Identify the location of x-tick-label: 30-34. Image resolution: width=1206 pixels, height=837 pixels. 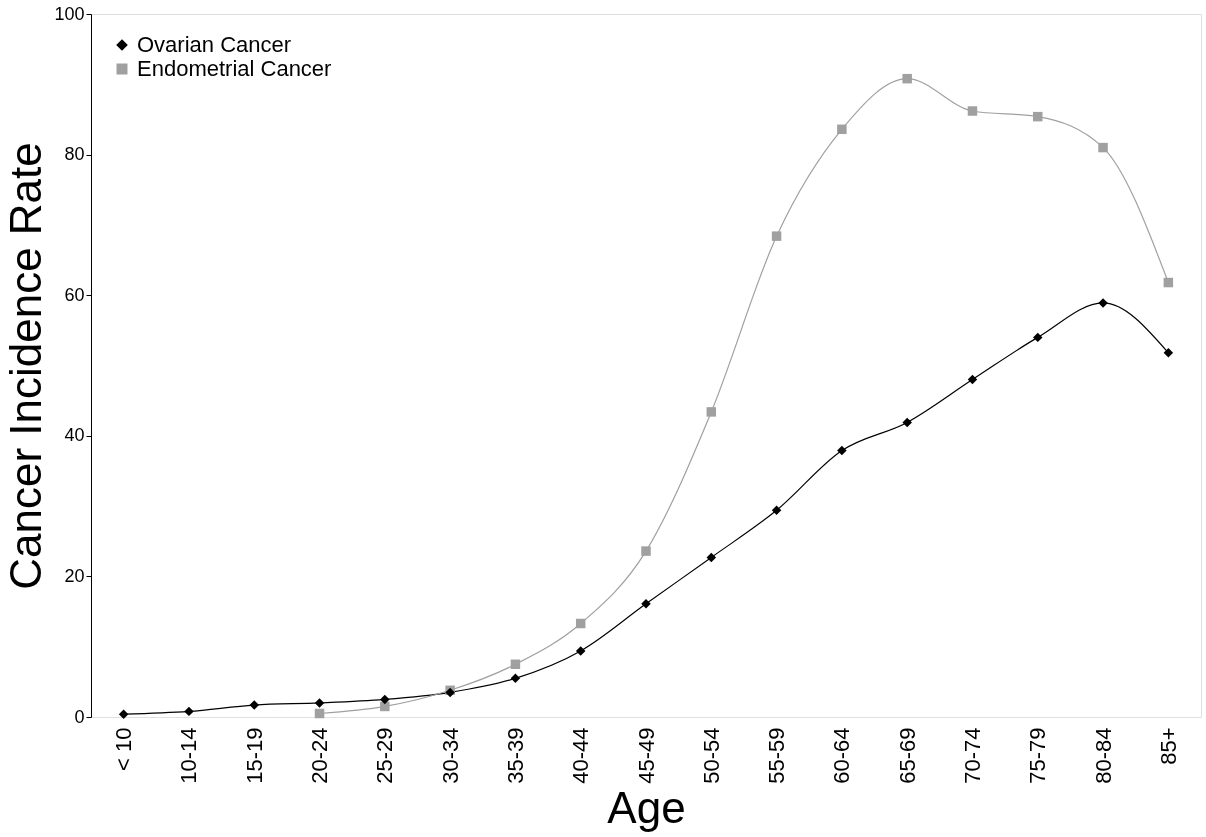
(450, 755).